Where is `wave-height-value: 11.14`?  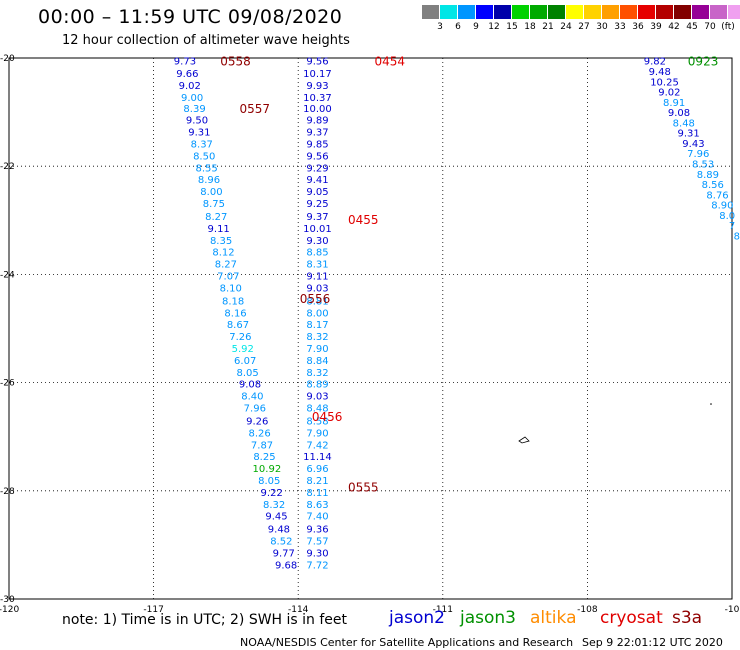
wave-height-value: 11.14 is located at coordinates (317, 457).